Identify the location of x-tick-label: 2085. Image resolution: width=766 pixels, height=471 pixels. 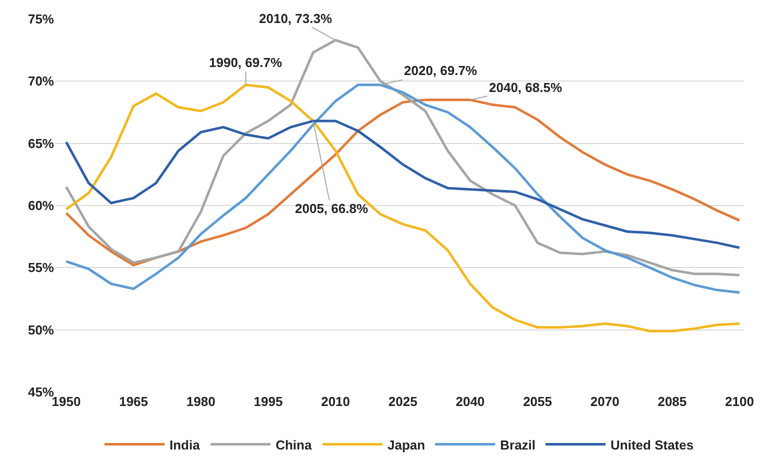
(672, 401).